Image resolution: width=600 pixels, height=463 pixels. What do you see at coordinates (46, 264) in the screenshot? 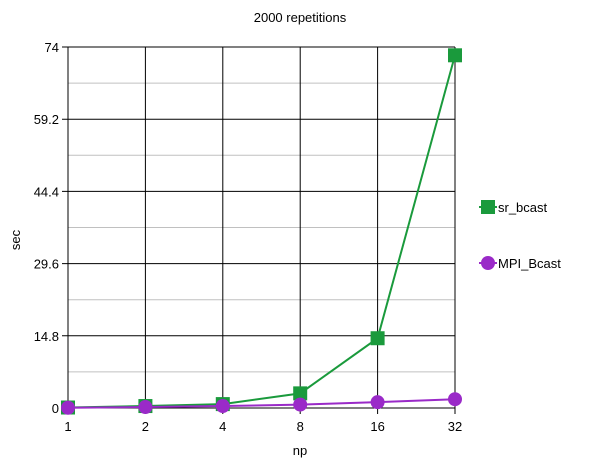
I see `y-tick-label: 29.6` at bounding box center [46, 264].